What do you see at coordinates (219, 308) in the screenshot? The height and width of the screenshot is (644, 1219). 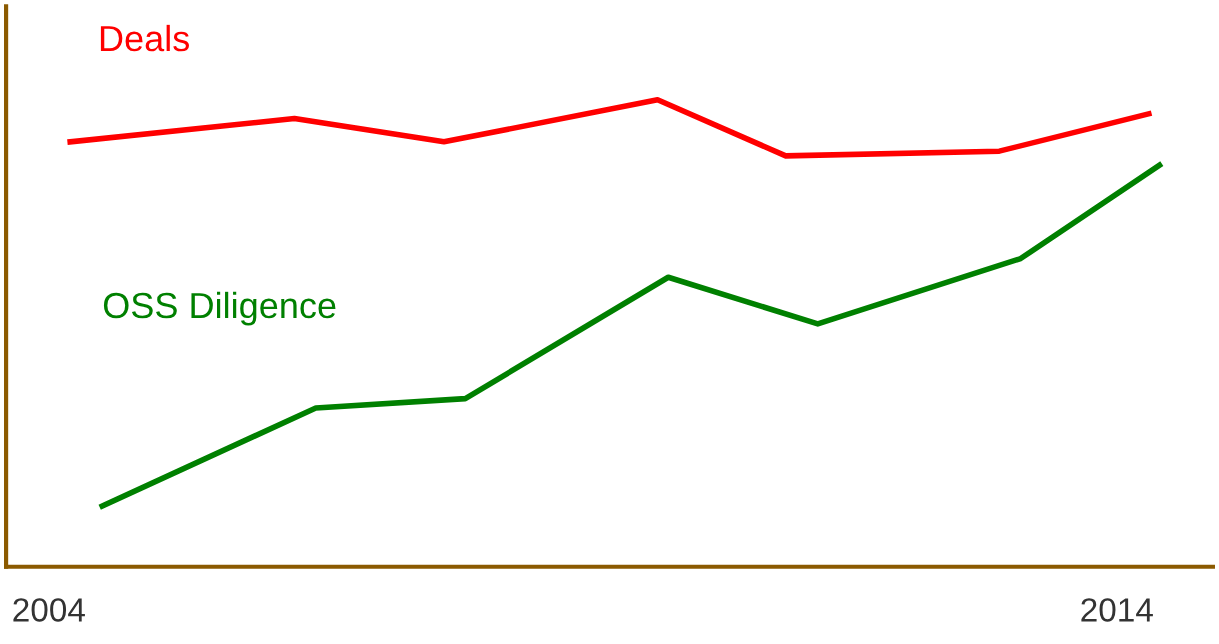 I see `text: OSS Diligence` at bounding box center [219, 308].